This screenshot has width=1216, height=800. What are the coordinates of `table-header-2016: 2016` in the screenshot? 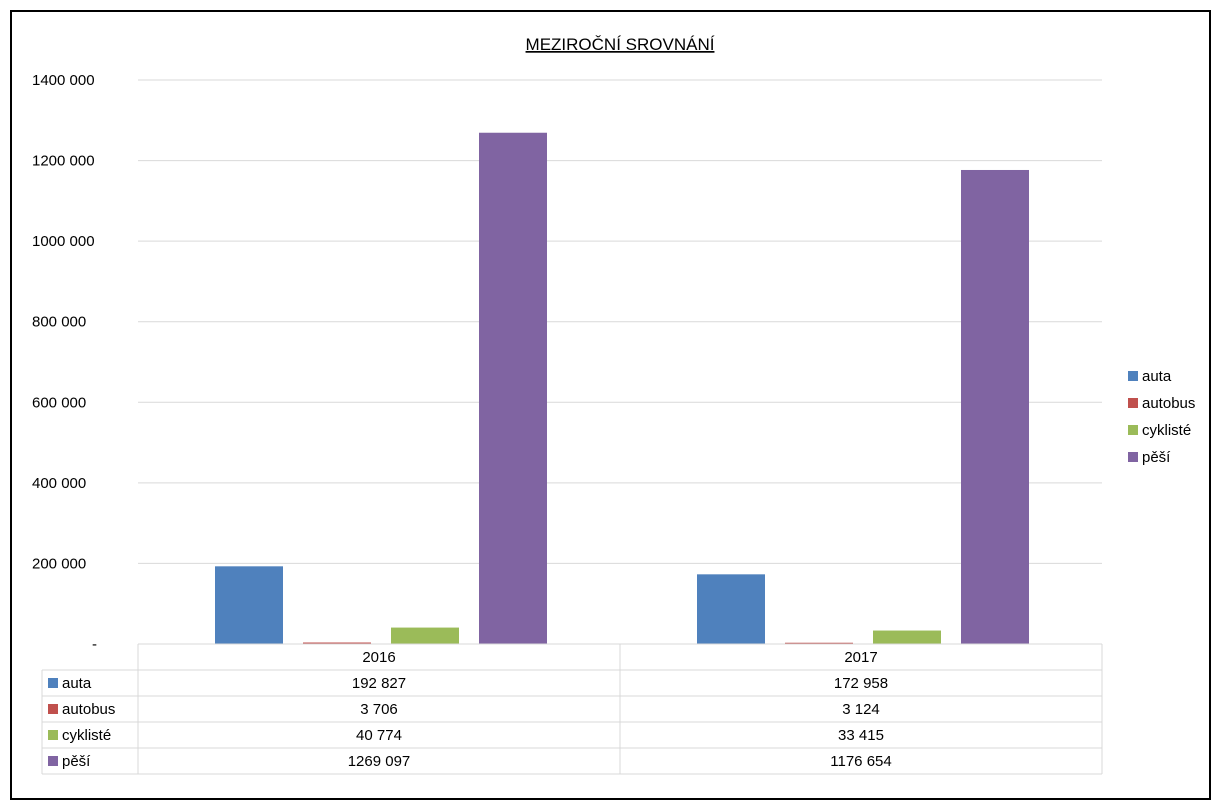 It's located at (378, 657).